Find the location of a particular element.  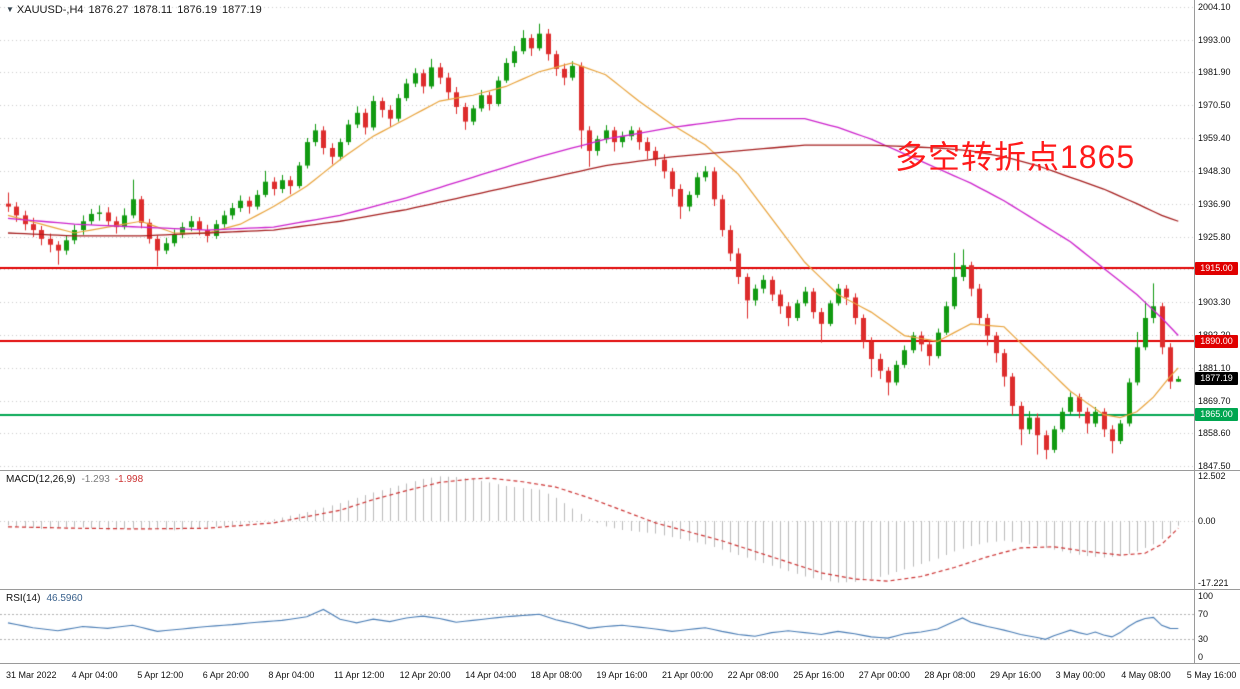

ohlc-open-value: 1876.27 is located at coordinates (108, 10).